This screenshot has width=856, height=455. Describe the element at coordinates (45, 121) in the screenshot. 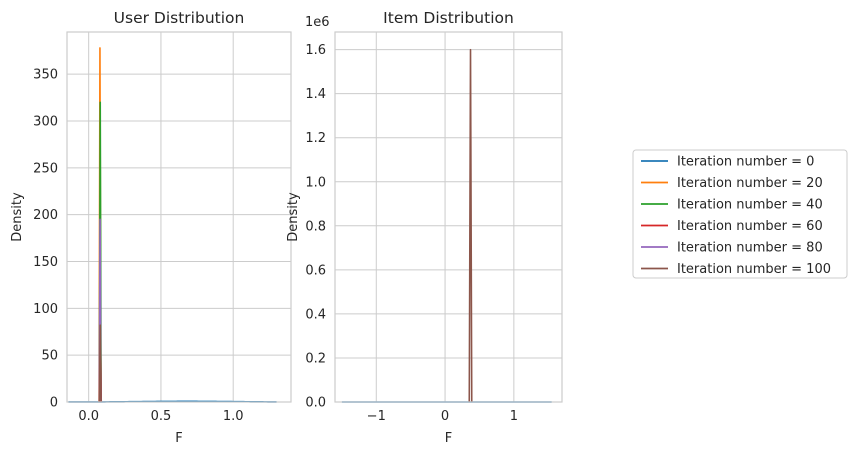

I see `y-tick-label: 300` at that location.